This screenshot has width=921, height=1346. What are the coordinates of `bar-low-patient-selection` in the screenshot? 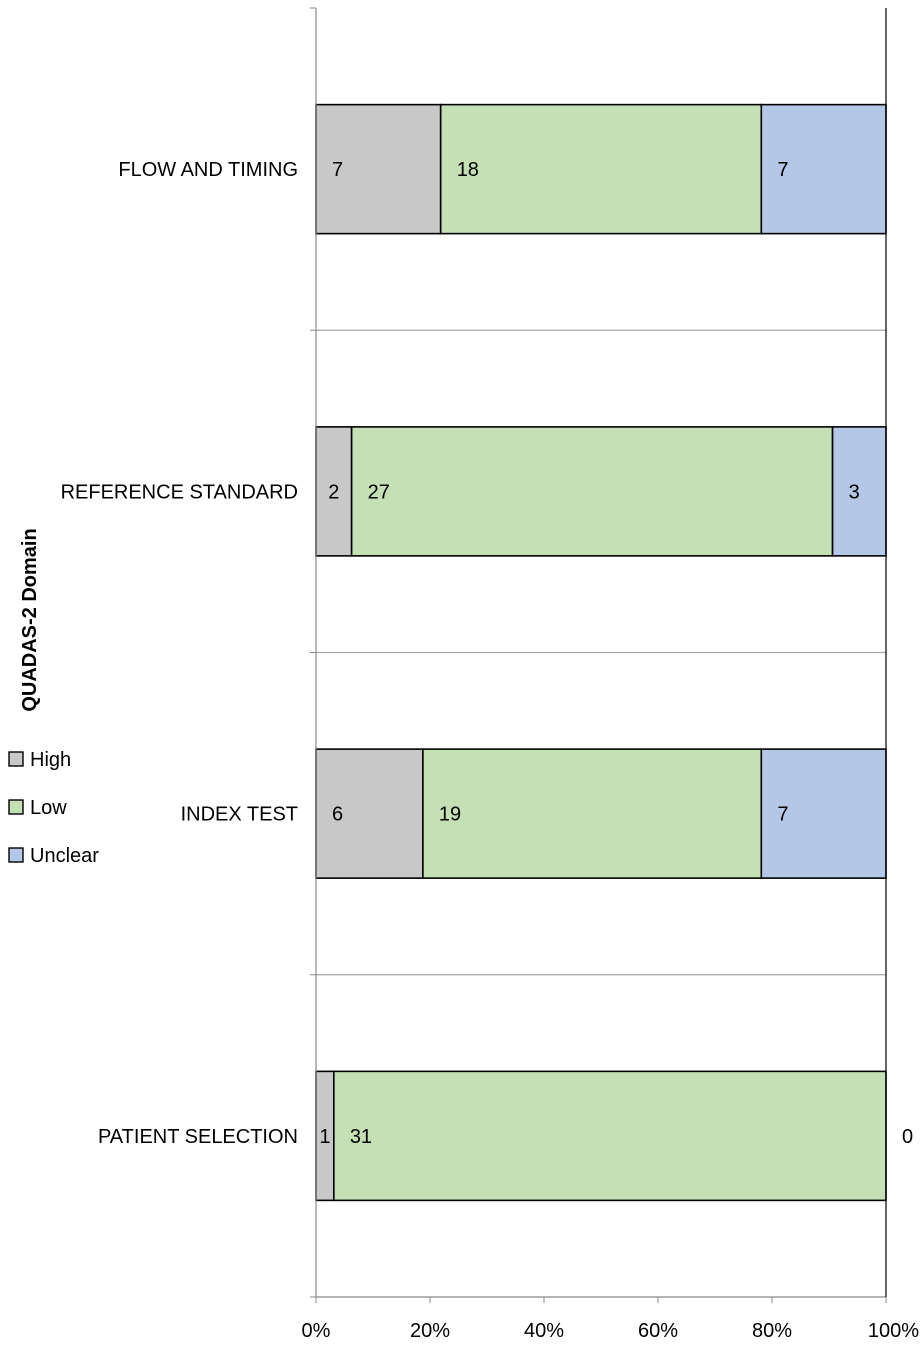 It's located at (610, 1136).